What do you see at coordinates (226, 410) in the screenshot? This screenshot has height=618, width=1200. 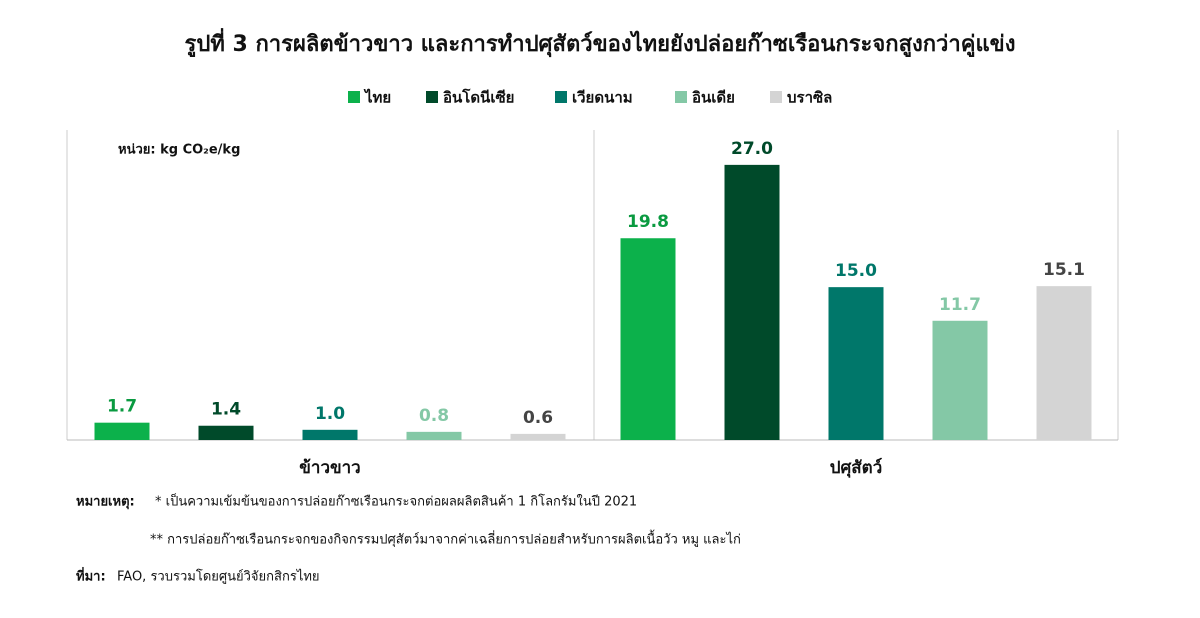 I see `value-label: 1.4` at bounding box center [226, 410].